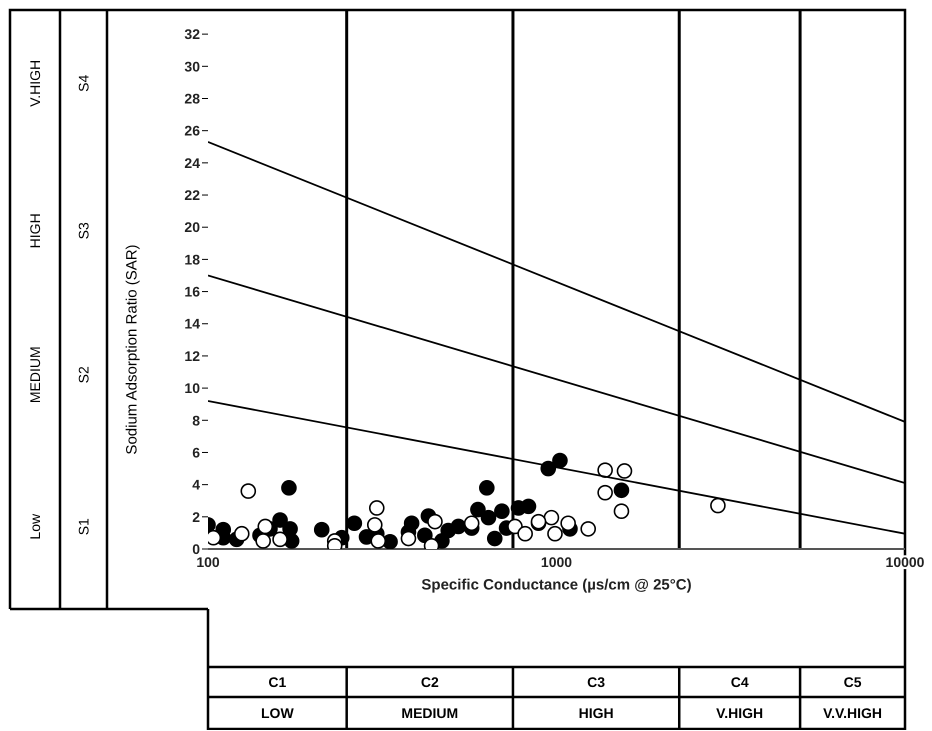 The height and width of the screenshot is (731, 932). Describe the element at coordinates (429, 682) in the screenshot. I see `text: C2` at that location.